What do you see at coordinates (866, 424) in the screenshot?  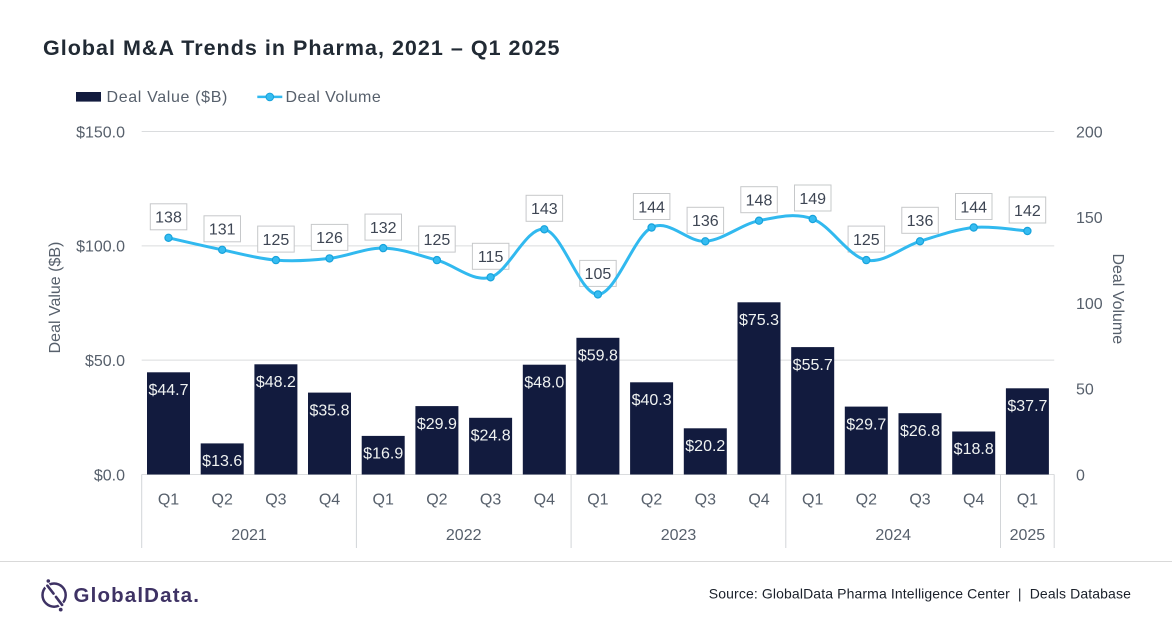 I see `svg-text: $29.7` at bounding box center [866, 424].